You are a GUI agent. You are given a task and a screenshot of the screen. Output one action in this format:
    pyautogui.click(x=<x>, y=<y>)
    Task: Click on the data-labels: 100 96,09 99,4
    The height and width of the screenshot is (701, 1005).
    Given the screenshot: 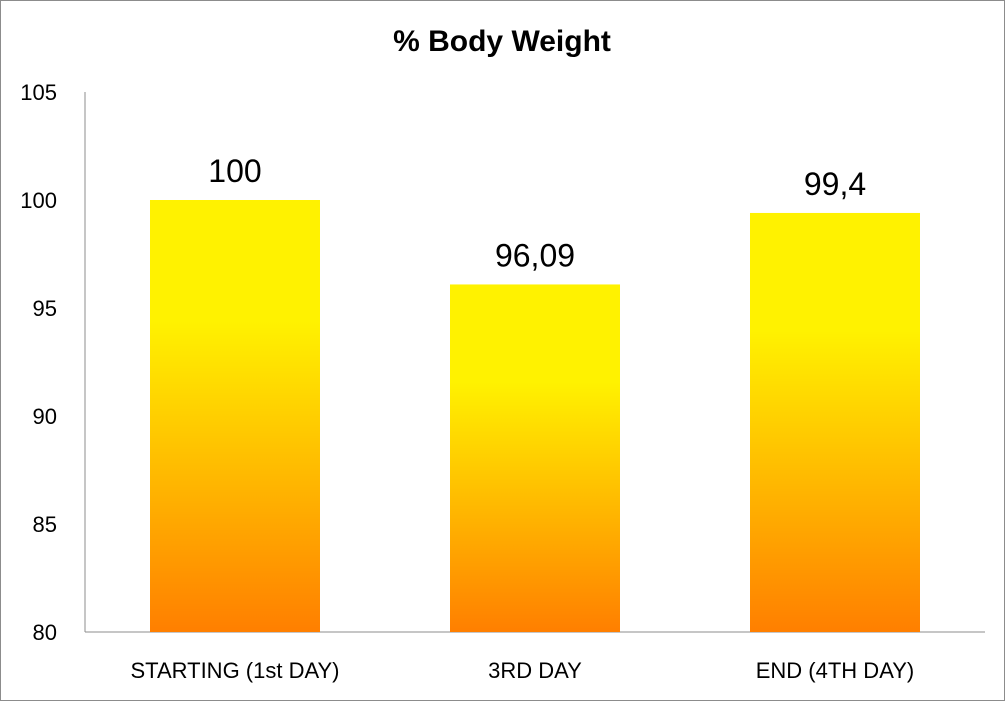 What is the action you would take?
    pyautogui.click(x=537, y=213)
    